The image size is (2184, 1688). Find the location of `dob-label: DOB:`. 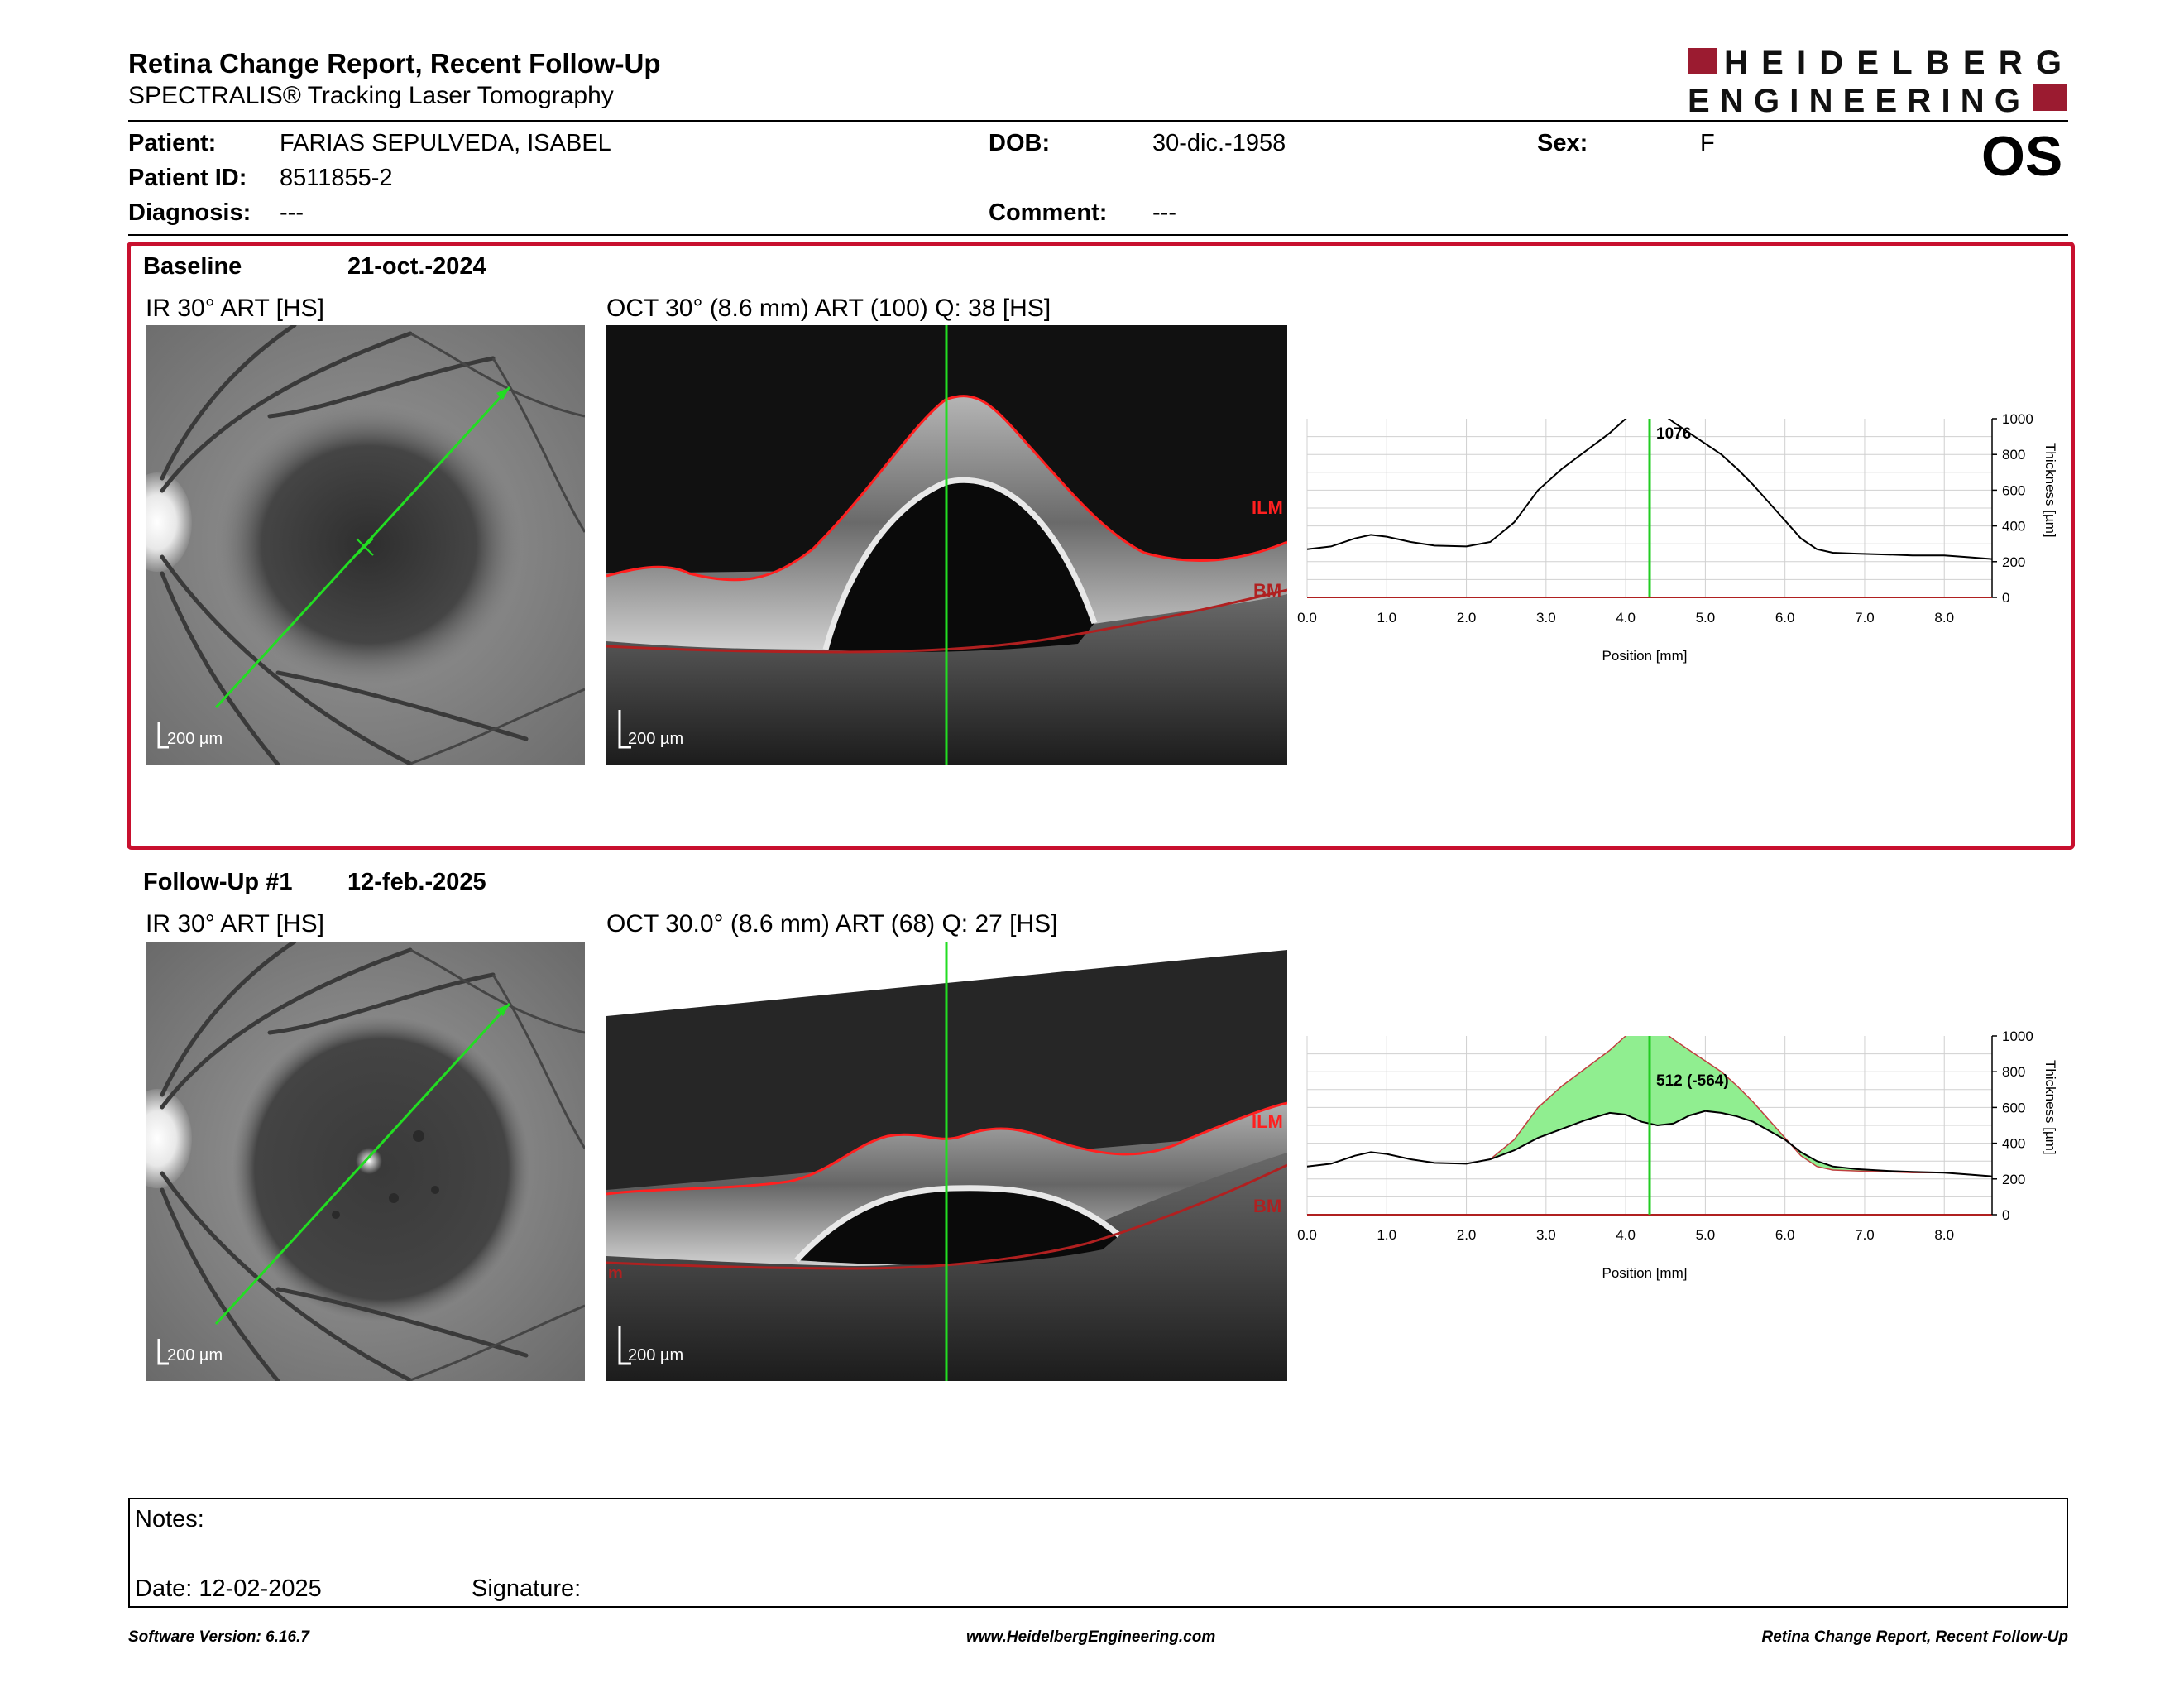

dob-label: DOB: is located at coordinates (1020, 143).